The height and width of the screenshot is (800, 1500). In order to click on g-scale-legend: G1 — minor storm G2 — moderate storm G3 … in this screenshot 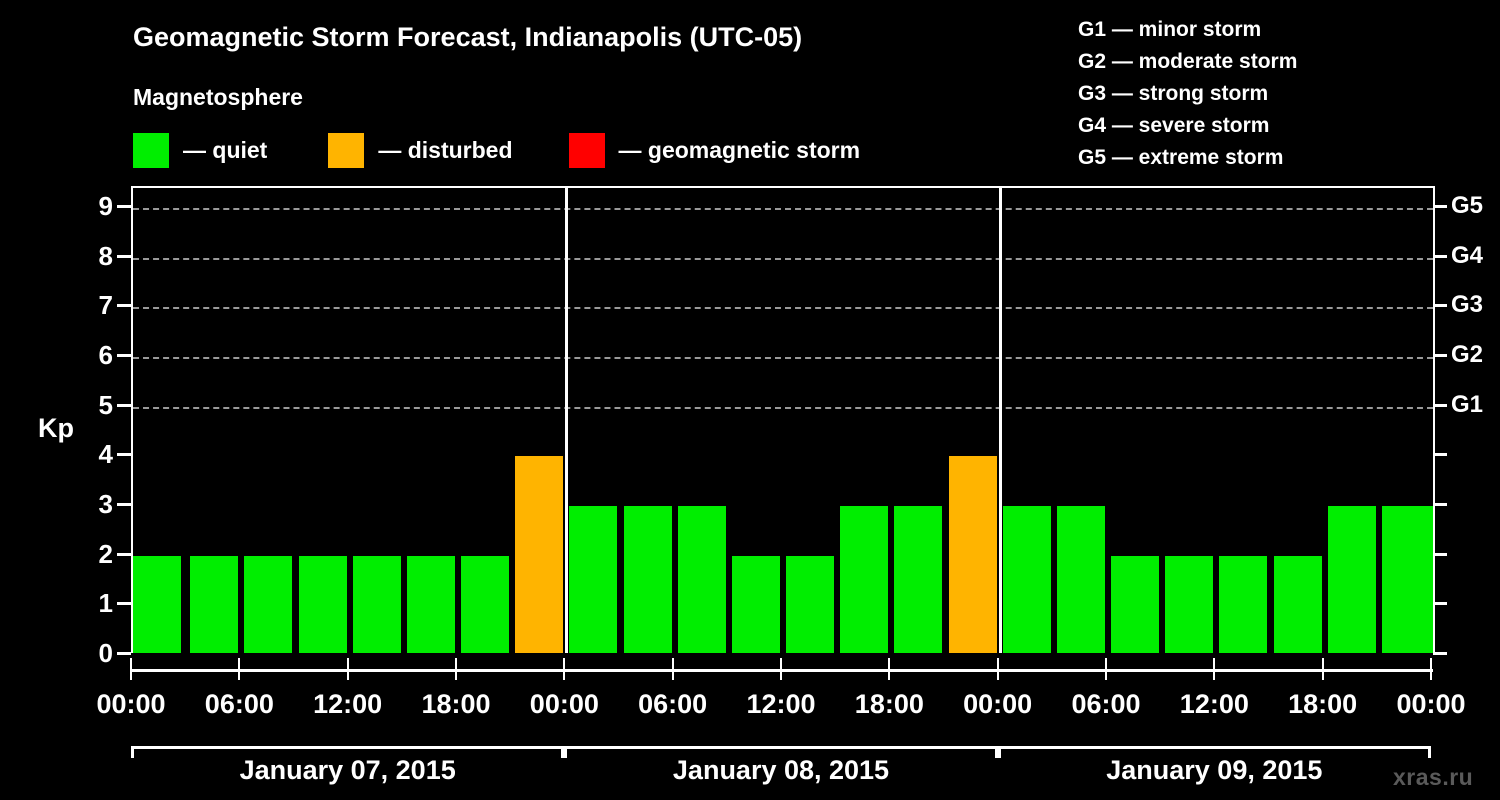, I will do `click(1288, 94)`.